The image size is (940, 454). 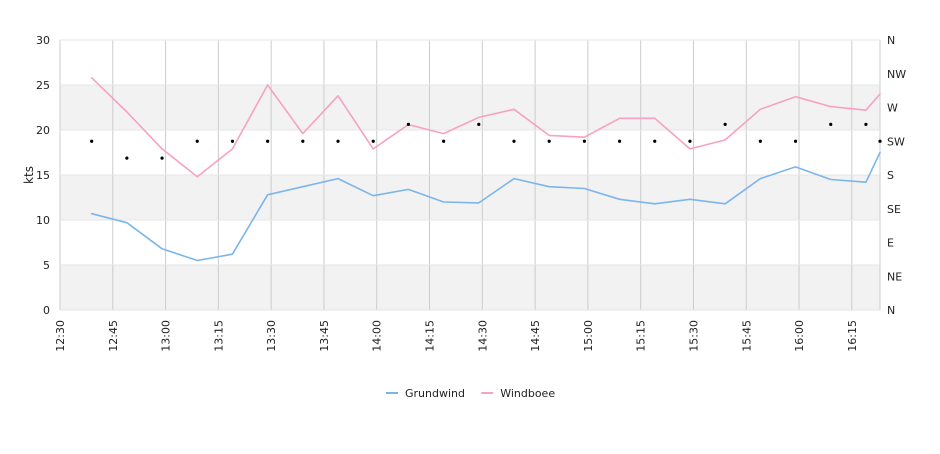 What do you see at coordinates (46, 265) in the screenshot?
I see `y-tick-label: 5` at bounding box center [46, 265].